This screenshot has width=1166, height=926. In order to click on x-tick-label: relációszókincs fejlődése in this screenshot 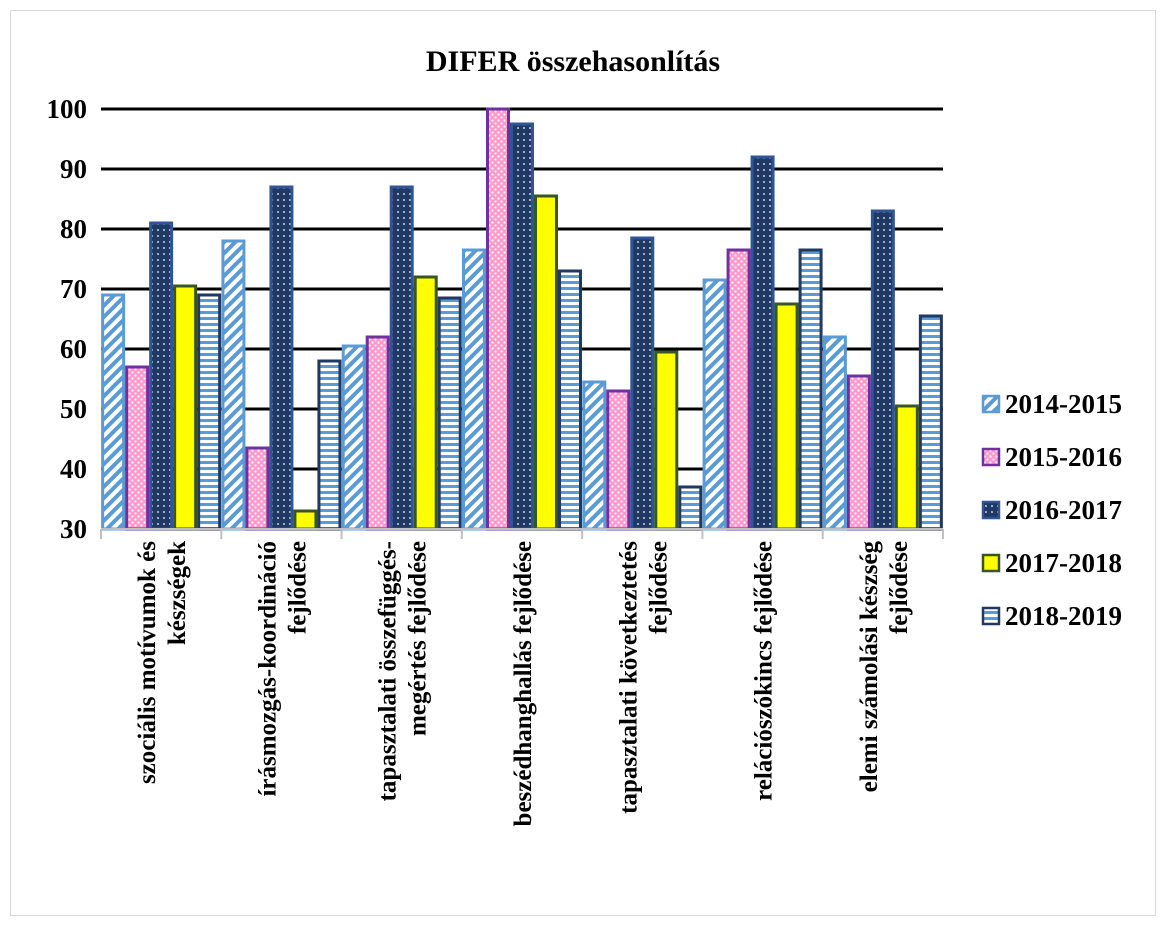, I will do `click(764, 671)`.